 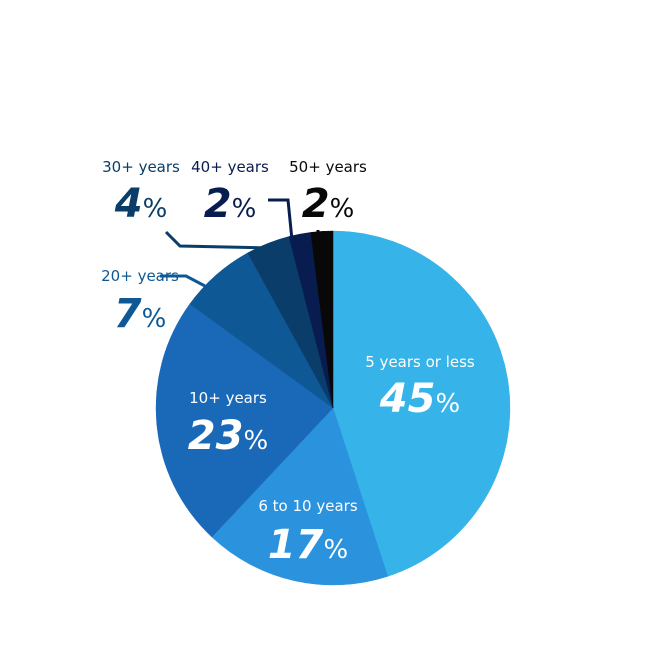 I want to click on slice-label-50-years: 50+ years, so click(x=328, y=167).